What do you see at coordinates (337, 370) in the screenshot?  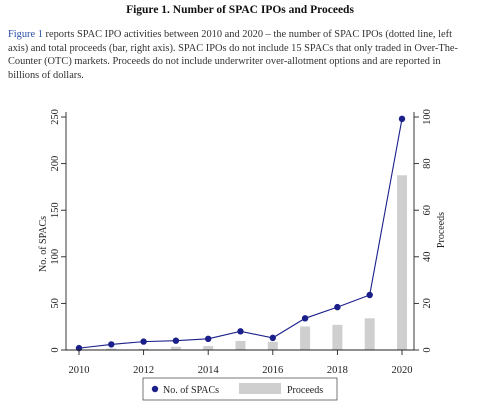 I see `x-axis-tick-label: 2018` at bounding box center [337, 370].